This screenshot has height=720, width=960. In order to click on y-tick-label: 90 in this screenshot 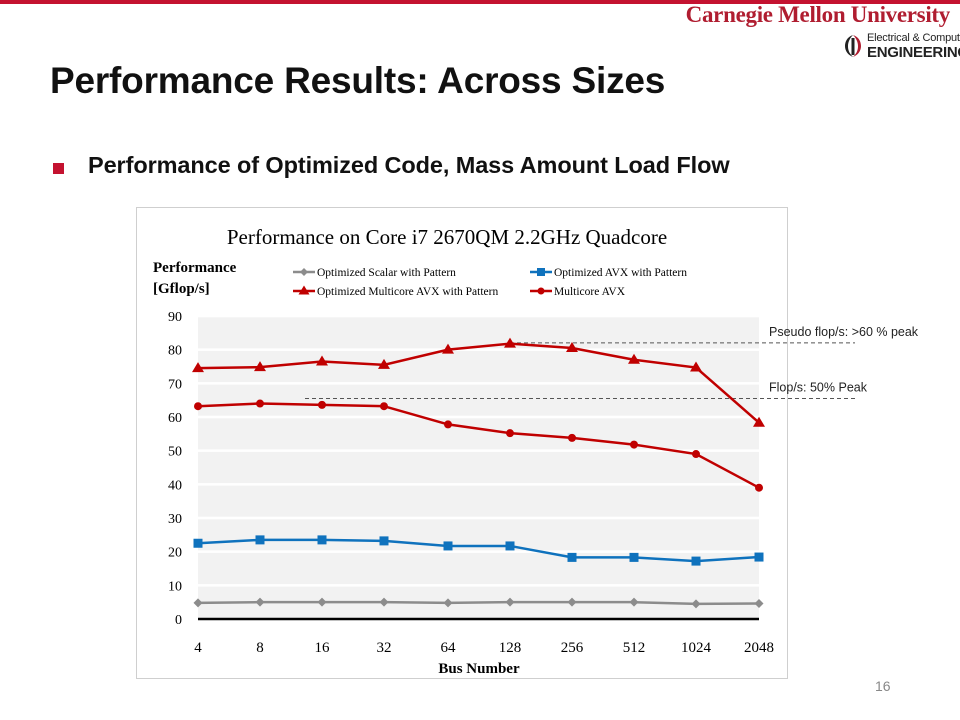, I will do `click(175, 317)`.